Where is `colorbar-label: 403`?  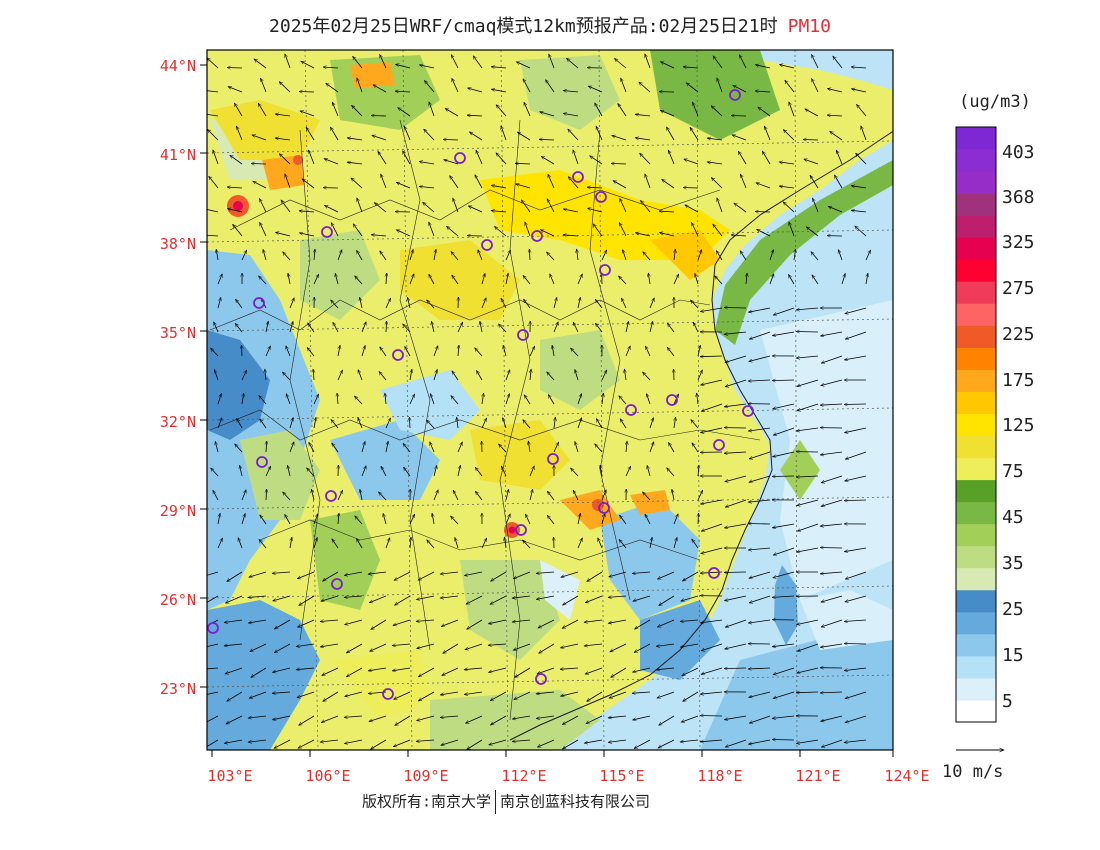 colorbar-label: 403 is located at coordinates (1018, 152).